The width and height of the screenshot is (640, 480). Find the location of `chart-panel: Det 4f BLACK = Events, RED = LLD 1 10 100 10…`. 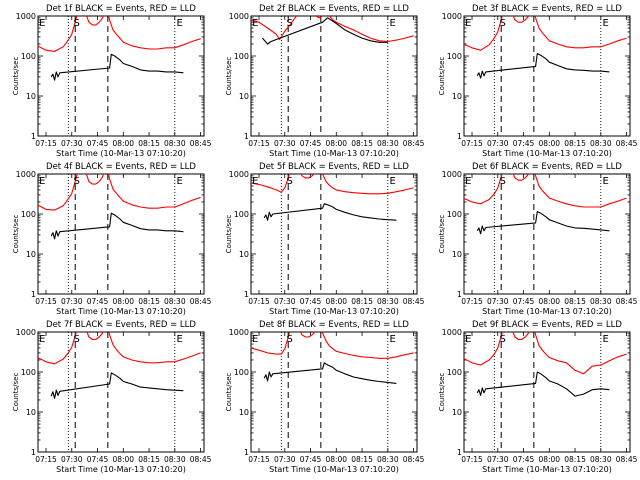

chart-panel: Det 4f BLACK = Events, RED = LLD 1 10 100 10… is located at coordinates (112, 239).